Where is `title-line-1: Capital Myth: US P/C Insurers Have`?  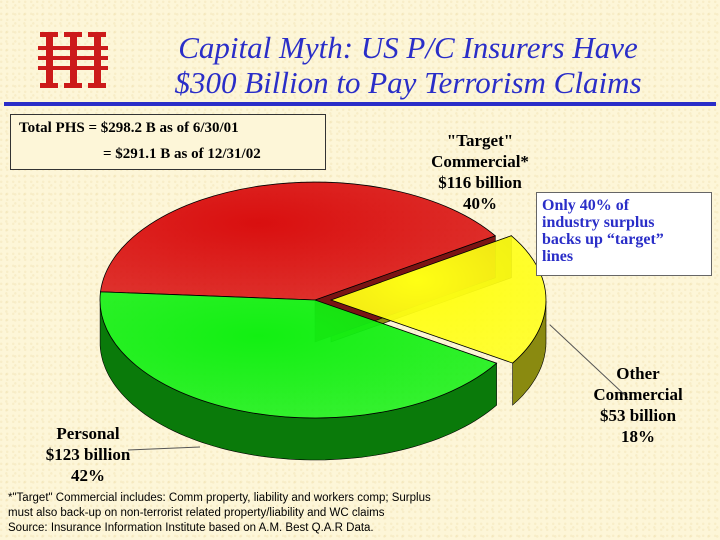 title-line-1: Capital Myth: US P/C Insurers Have is located at coordinates (408, 47).